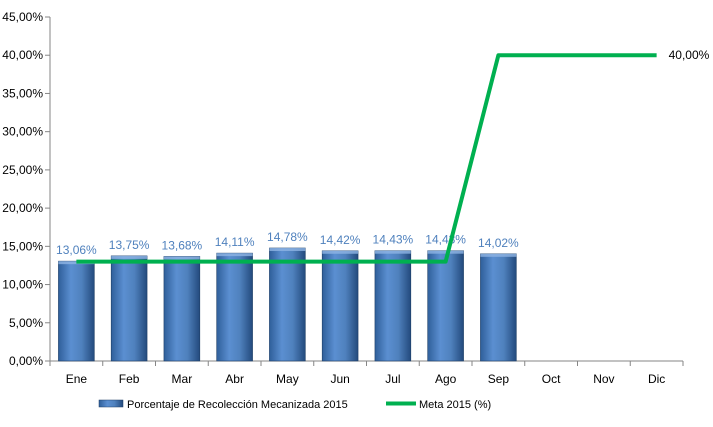 The width and height of the screenshot is (713, 427). Describe the element at coordinates (366, 373) in the screenshot. I see `x-axis: Ene Feb Mar Abr May Jun Jul Ago Sep Oct Nov Dic` at that location.